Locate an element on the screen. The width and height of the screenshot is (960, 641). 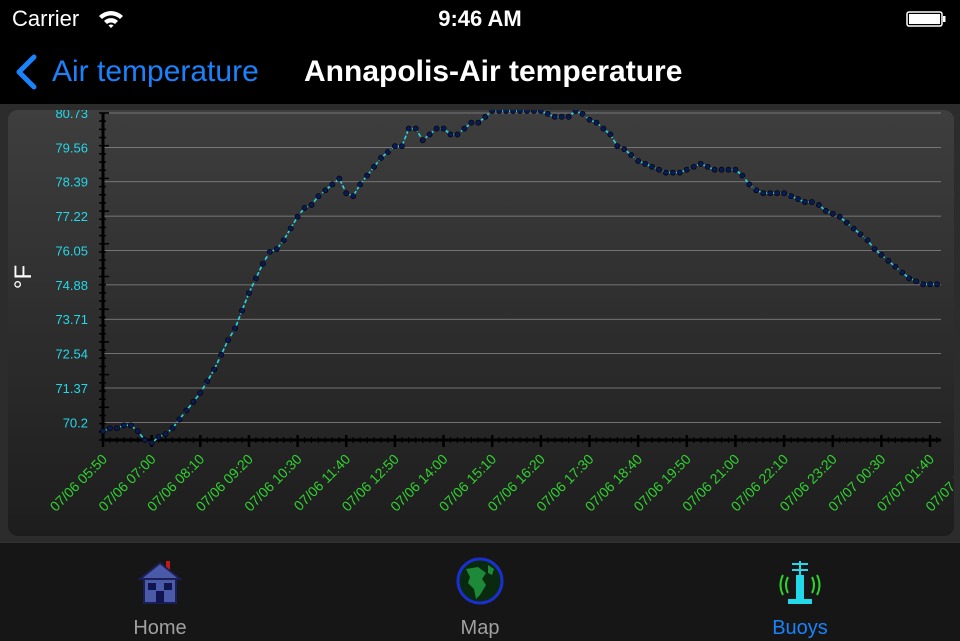
back-button-label: Air temperature is located at coordinates (155, 71).